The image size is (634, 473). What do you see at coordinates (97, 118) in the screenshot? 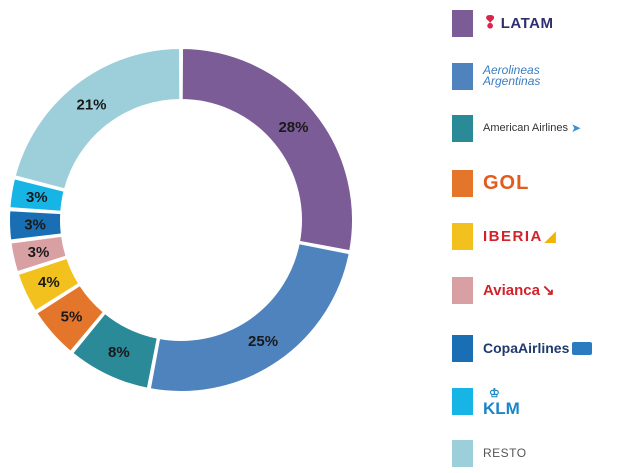
I see `donut-slice-resto` at bounding box center [97, 118].